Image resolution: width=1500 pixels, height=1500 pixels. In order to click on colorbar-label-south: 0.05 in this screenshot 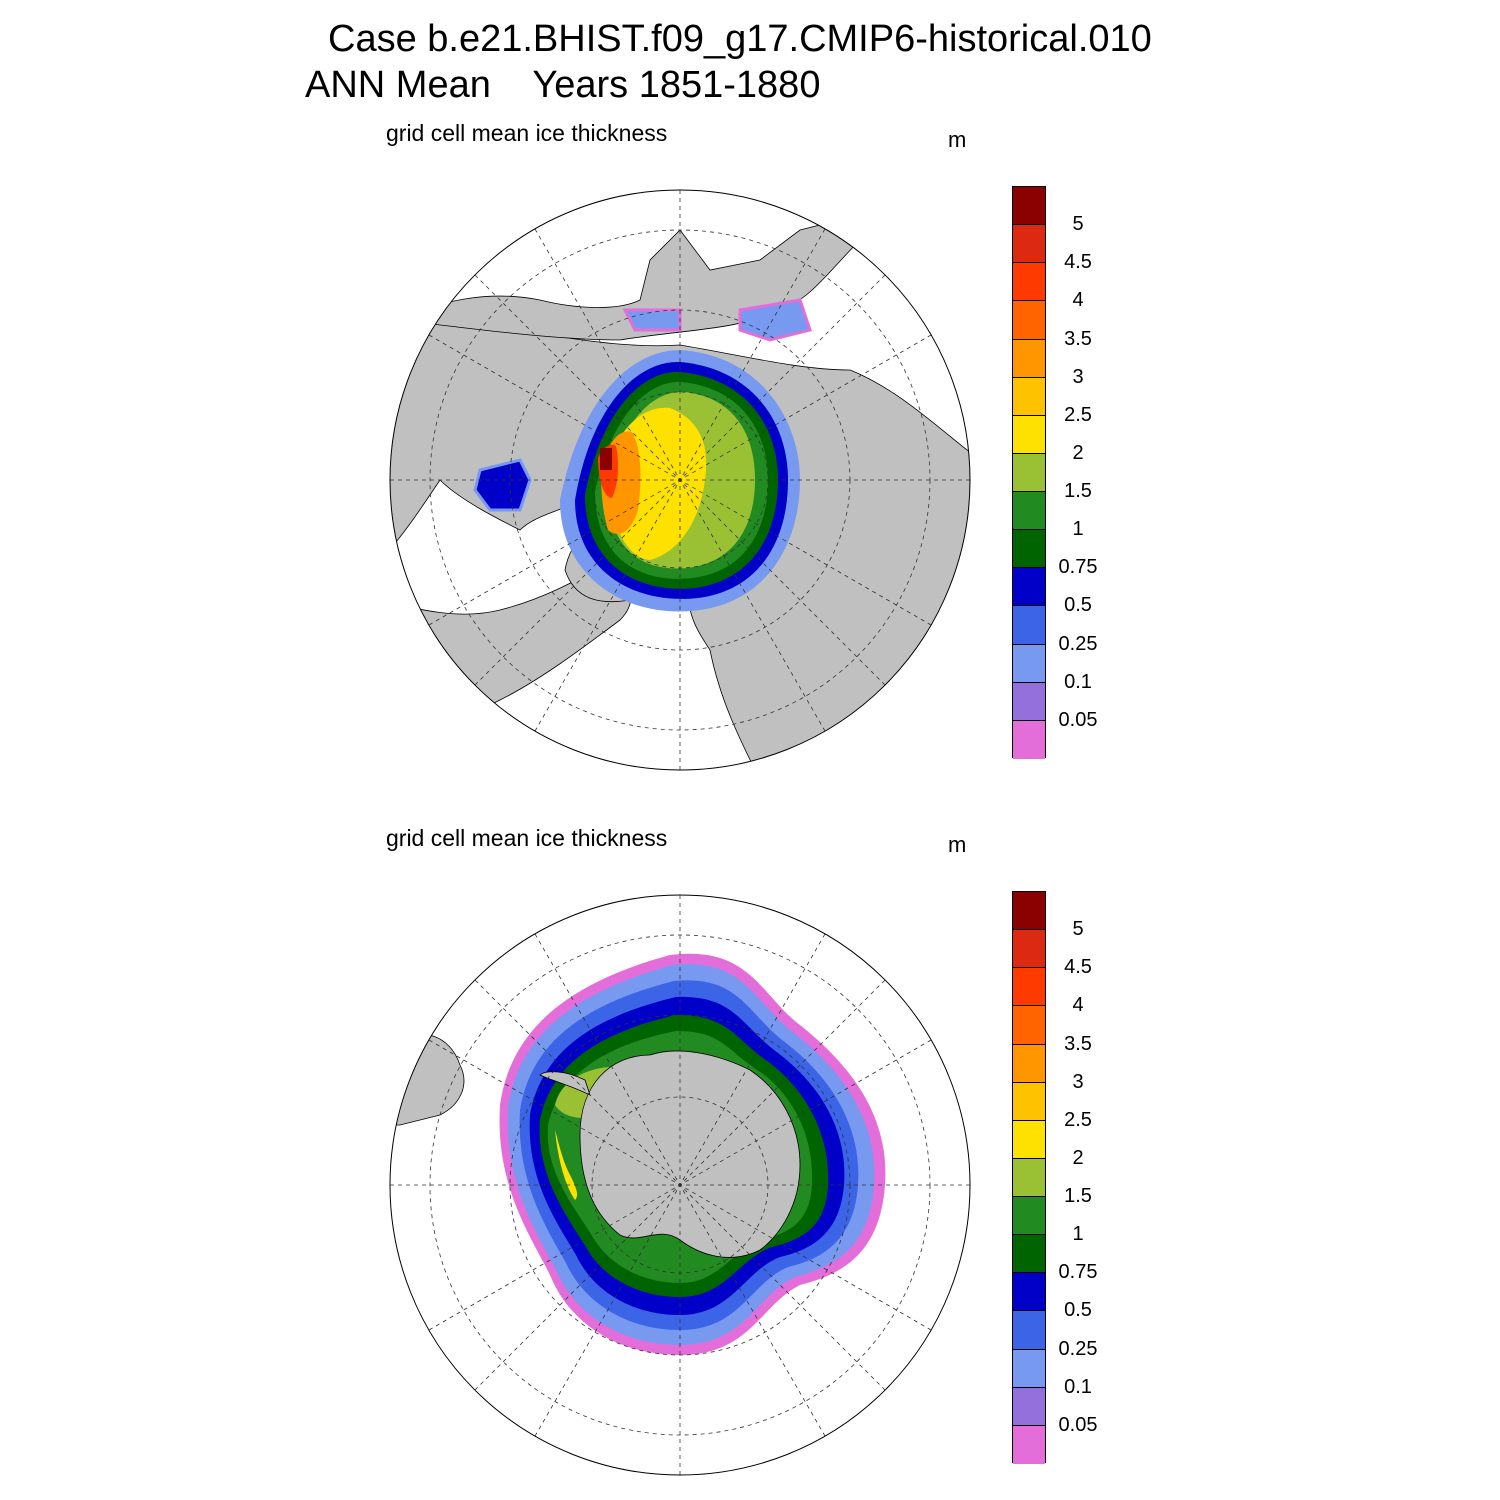, I will do `click(1078, 1424)`.